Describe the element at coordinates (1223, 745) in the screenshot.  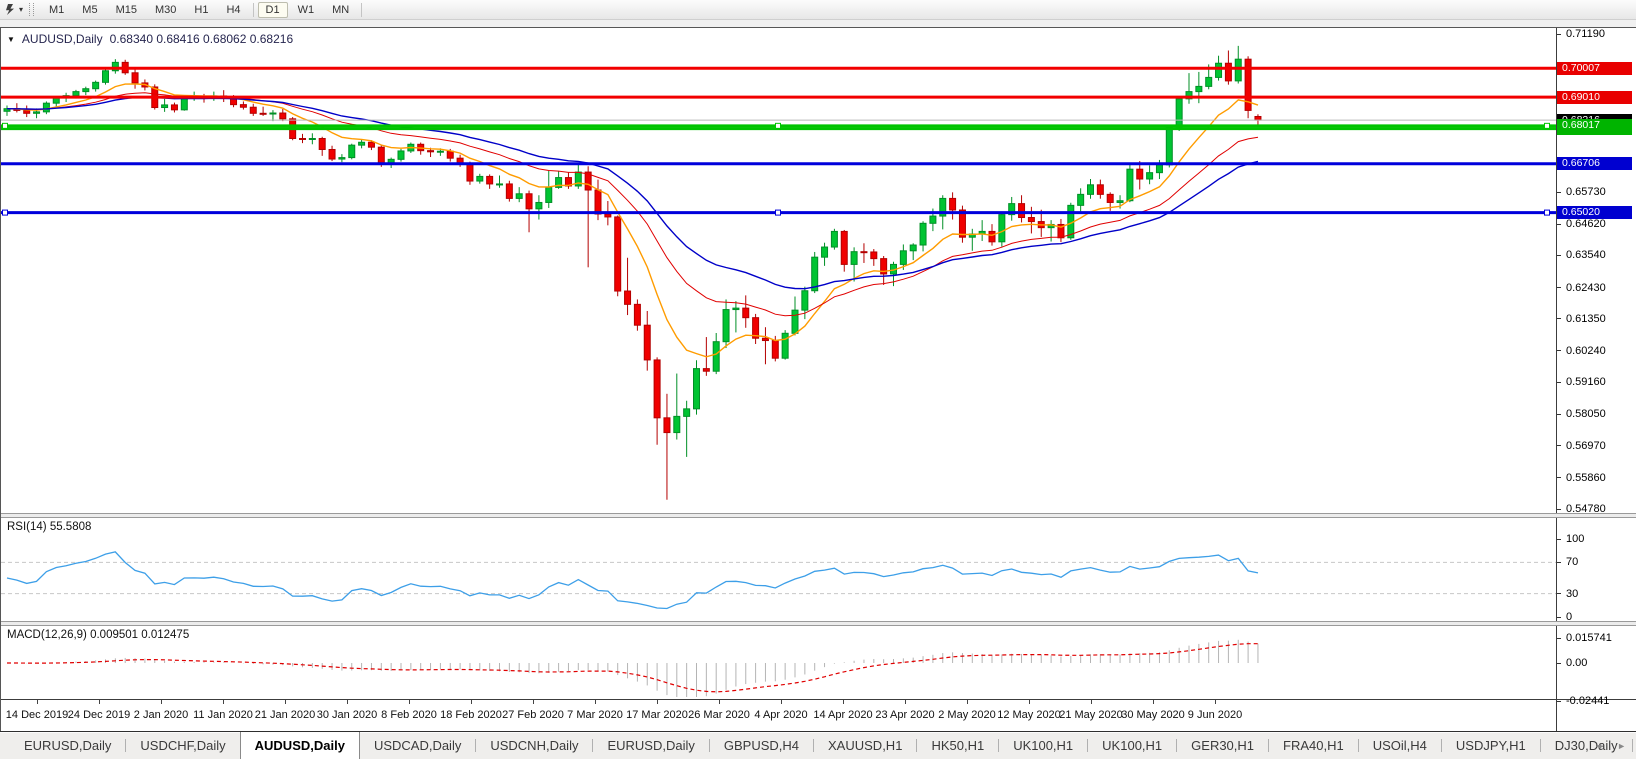
I see `chart-tab-ger30-h1: GER30,H1` at that location.